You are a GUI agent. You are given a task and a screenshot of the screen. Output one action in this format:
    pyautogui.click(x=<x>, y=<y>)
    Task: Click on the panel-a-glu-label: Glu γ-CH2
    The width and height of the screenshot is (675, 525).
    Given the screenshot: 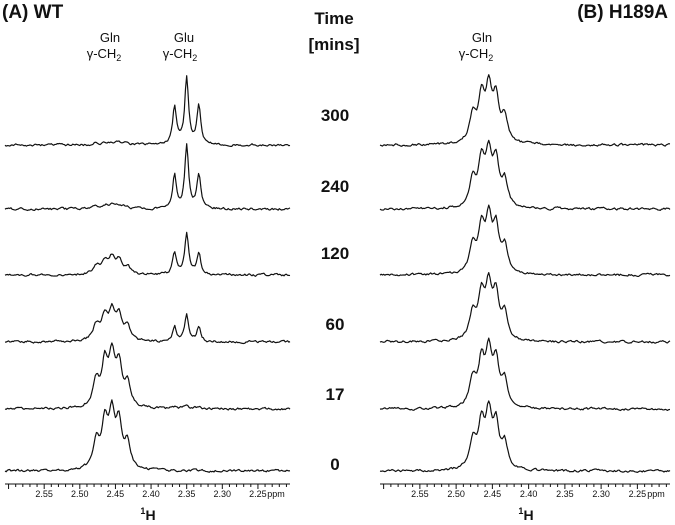 What is the action you would take?
    pyautogui.click(x=180, y=46)
    